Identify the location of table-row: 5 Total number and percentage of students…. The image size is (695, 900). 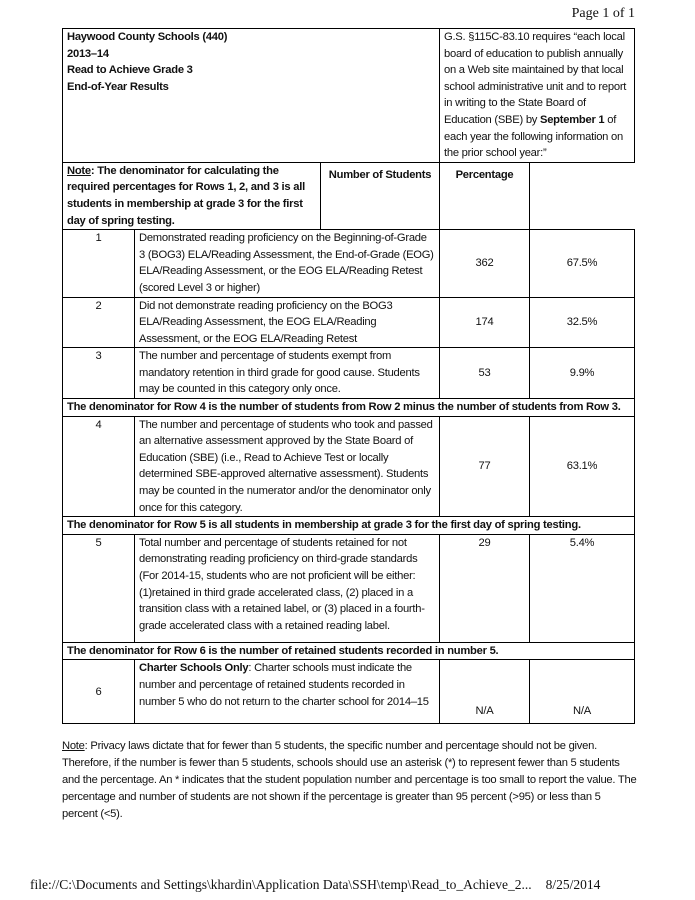
(348, 588).